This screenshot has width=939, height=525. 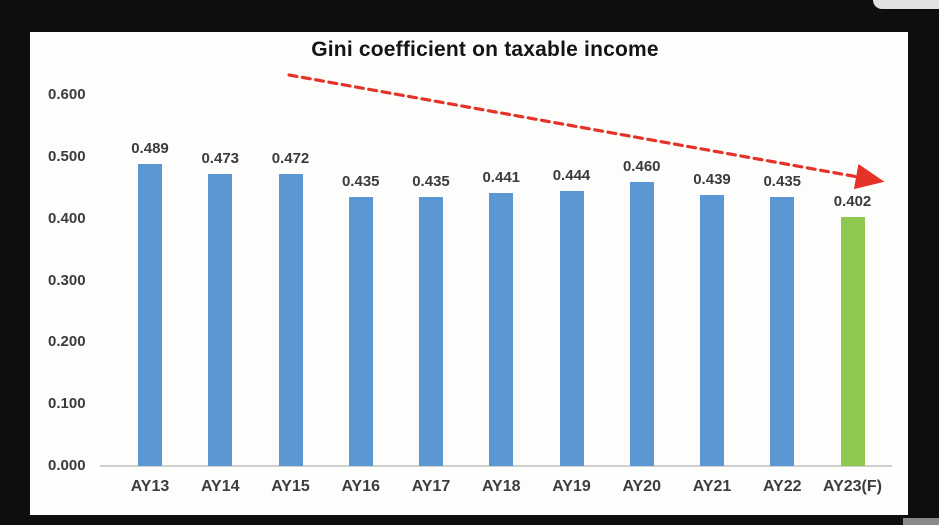 I want to click on bar-AY19, so click(x=571, y=328).